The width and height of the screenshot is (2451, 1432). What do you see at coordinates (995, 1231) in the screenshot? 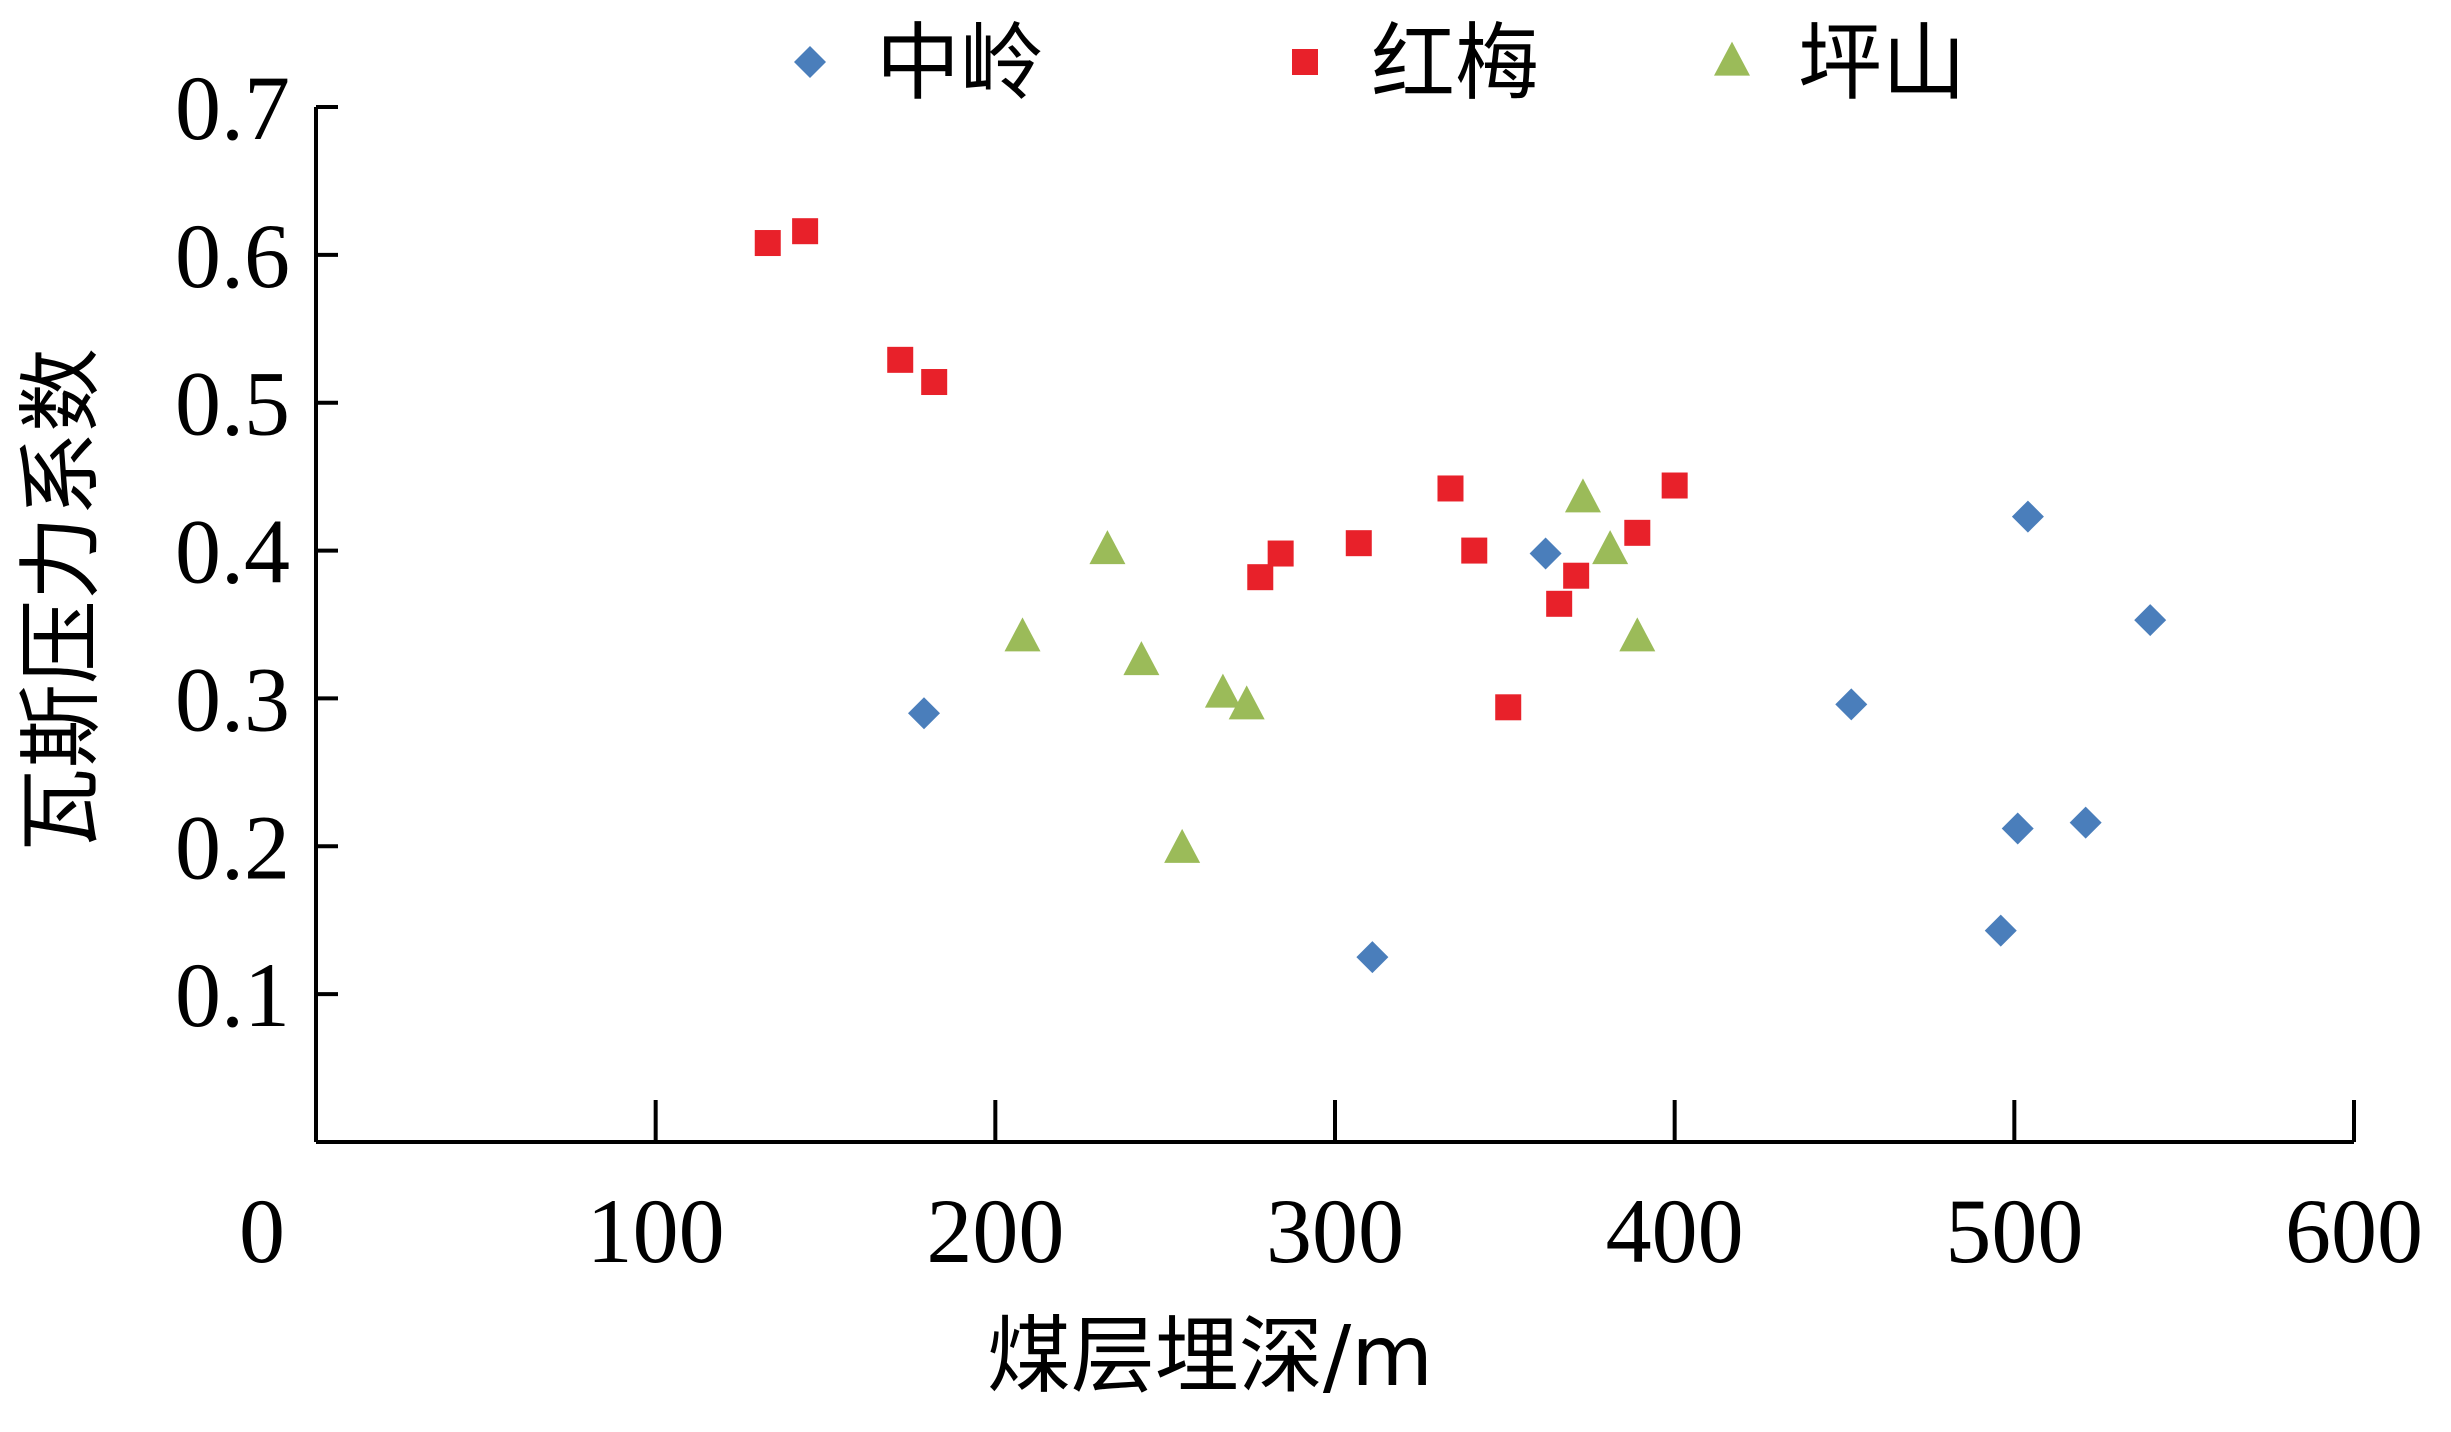
I see `x-tick-label: 200` at bounding box center [995, 1231].